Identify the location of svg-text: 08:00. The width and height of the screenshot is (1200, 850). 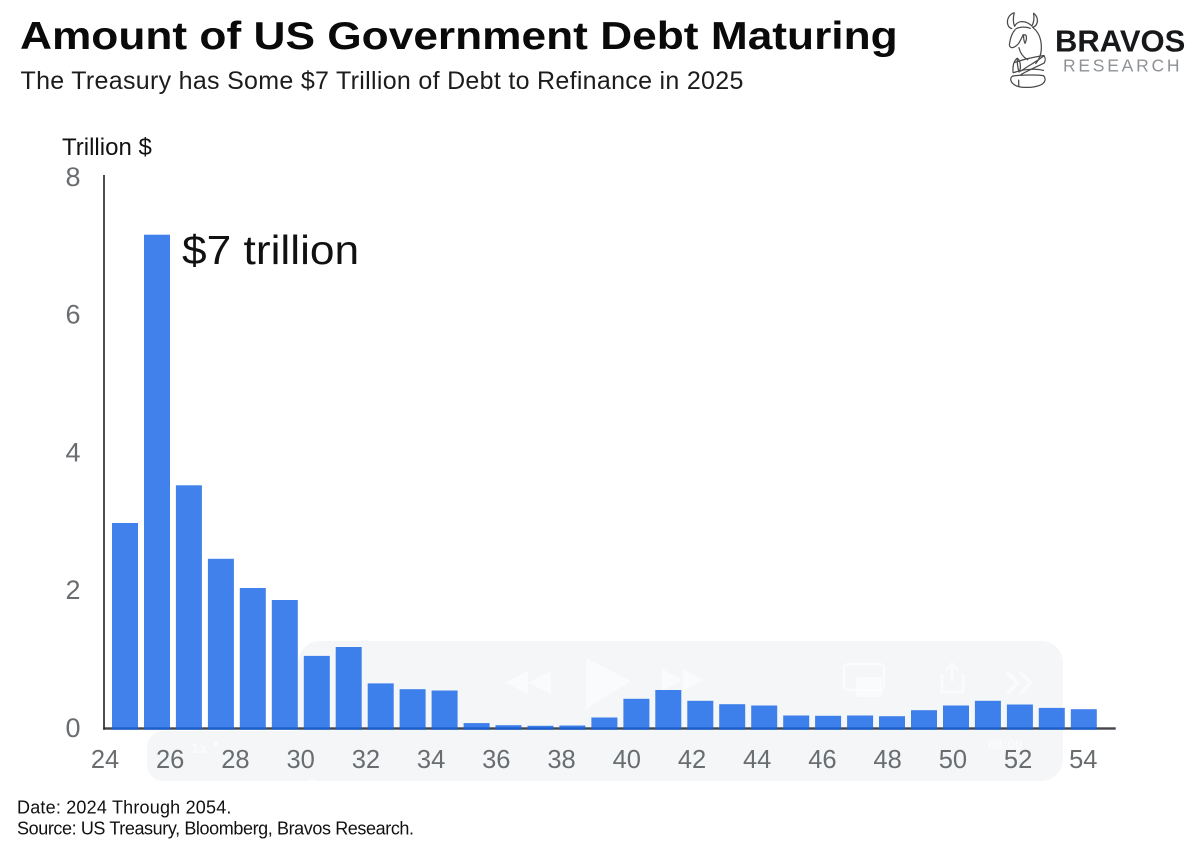
(1005, 744).